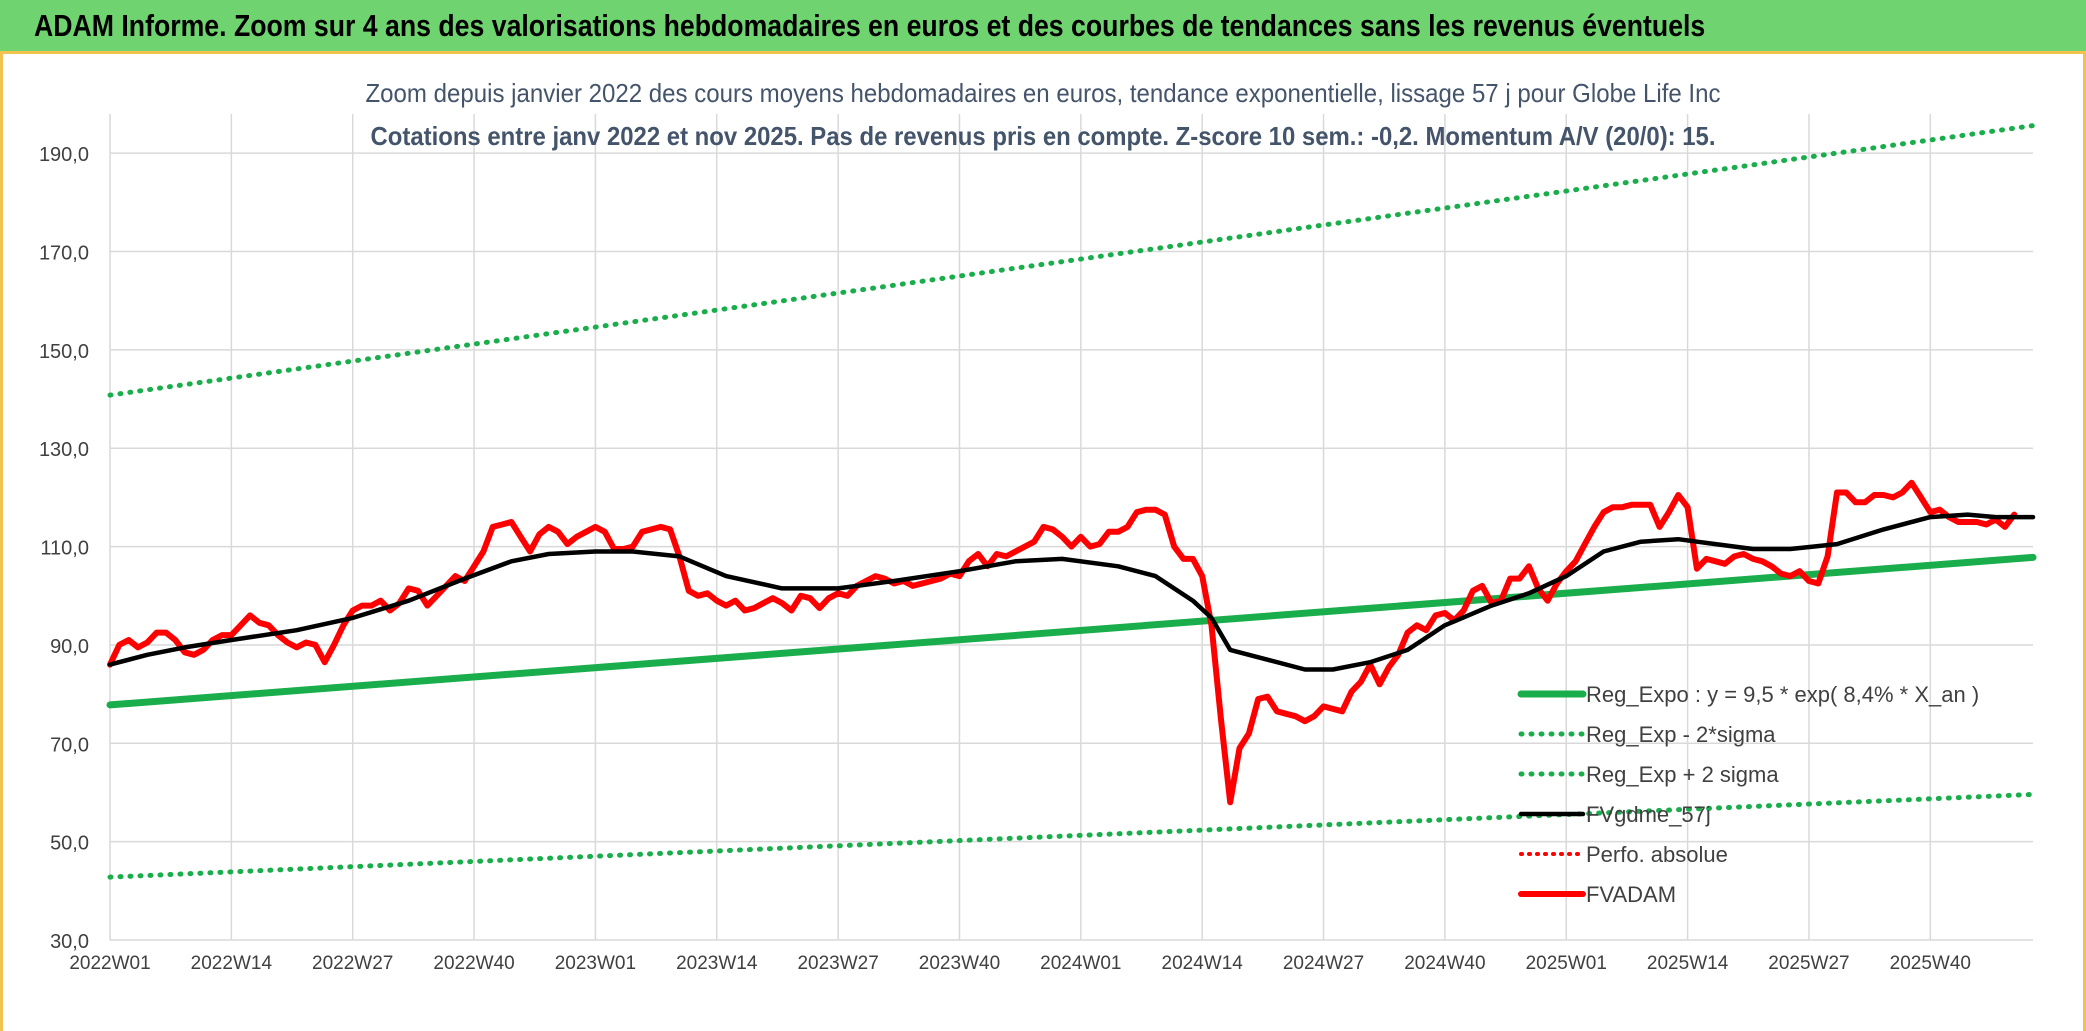 The width and height of the screenshot is (2086, 1031). Describe the element at coordinates (1682, 774) in the screenshot. I see `legend-label-2: Reg_Exp + 2 sigma` at that location.